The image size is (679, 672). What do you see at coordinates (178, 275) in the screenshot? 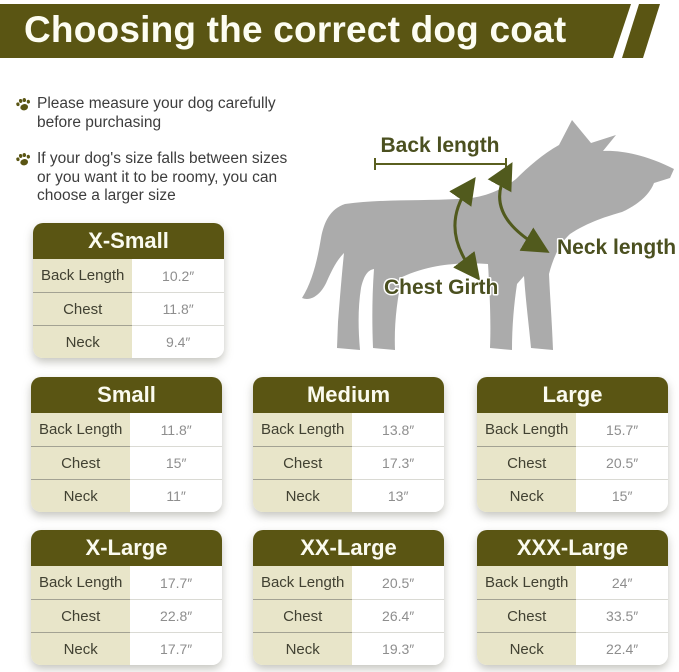
I see `row-value: 10.2″` at bounding box center [178, 275].